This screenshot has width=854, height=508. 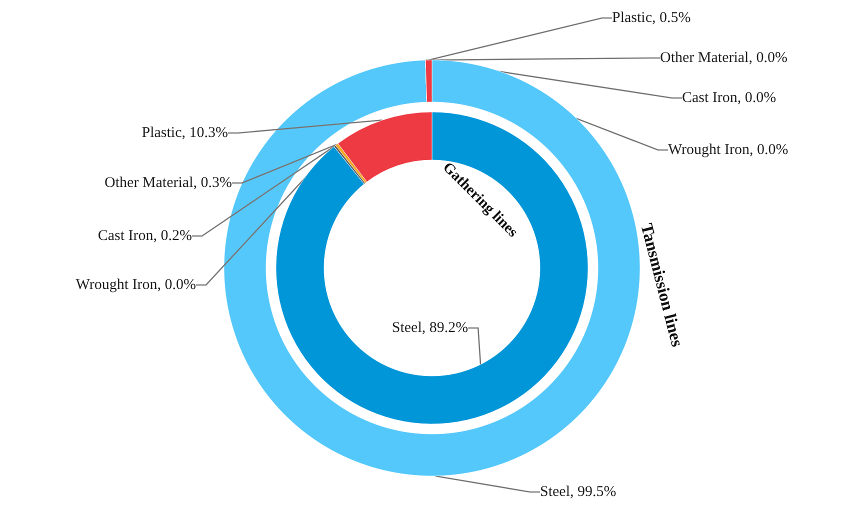 I want to click on slice-label: Steel, 89.2%, so click(x=430, y=328).